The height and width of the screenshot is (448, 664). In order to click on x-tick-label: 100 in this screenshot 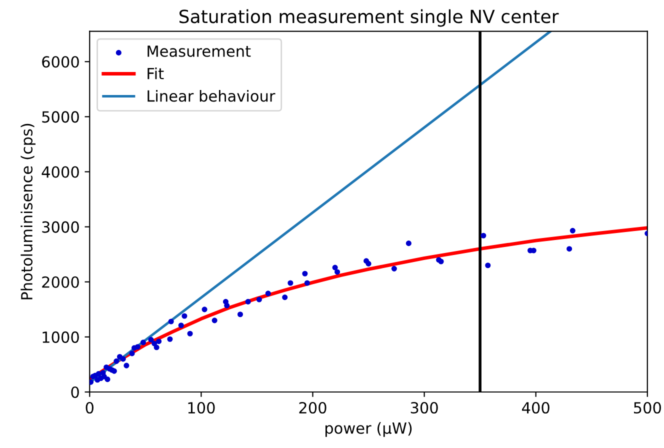, I will do `click(201, 408)`.